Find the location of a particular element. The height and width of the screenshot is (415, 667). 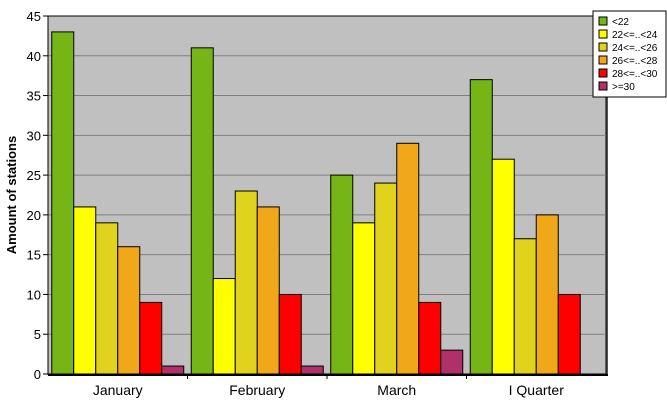

x-tick-label: March is located at coordinates (396, 390).